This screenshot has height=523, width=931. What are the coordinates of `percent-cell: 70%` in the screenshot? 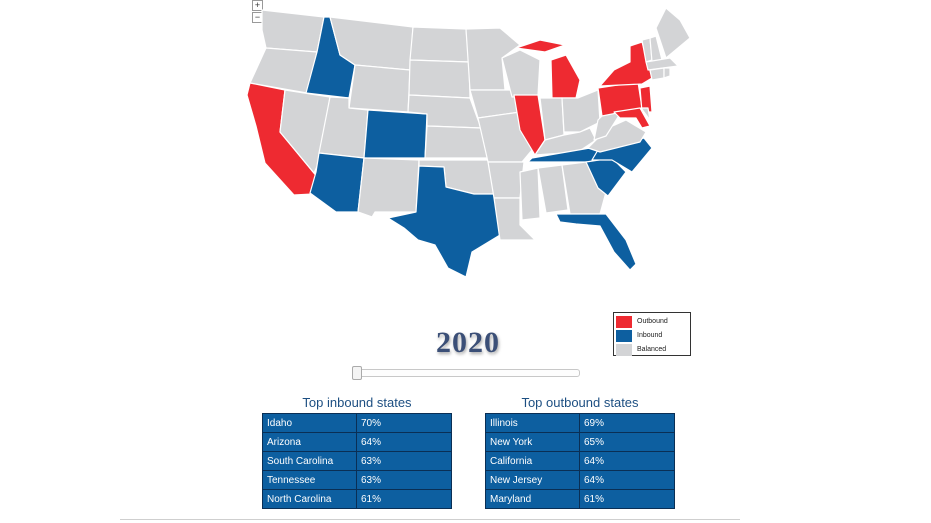 It's located at (404, 423).